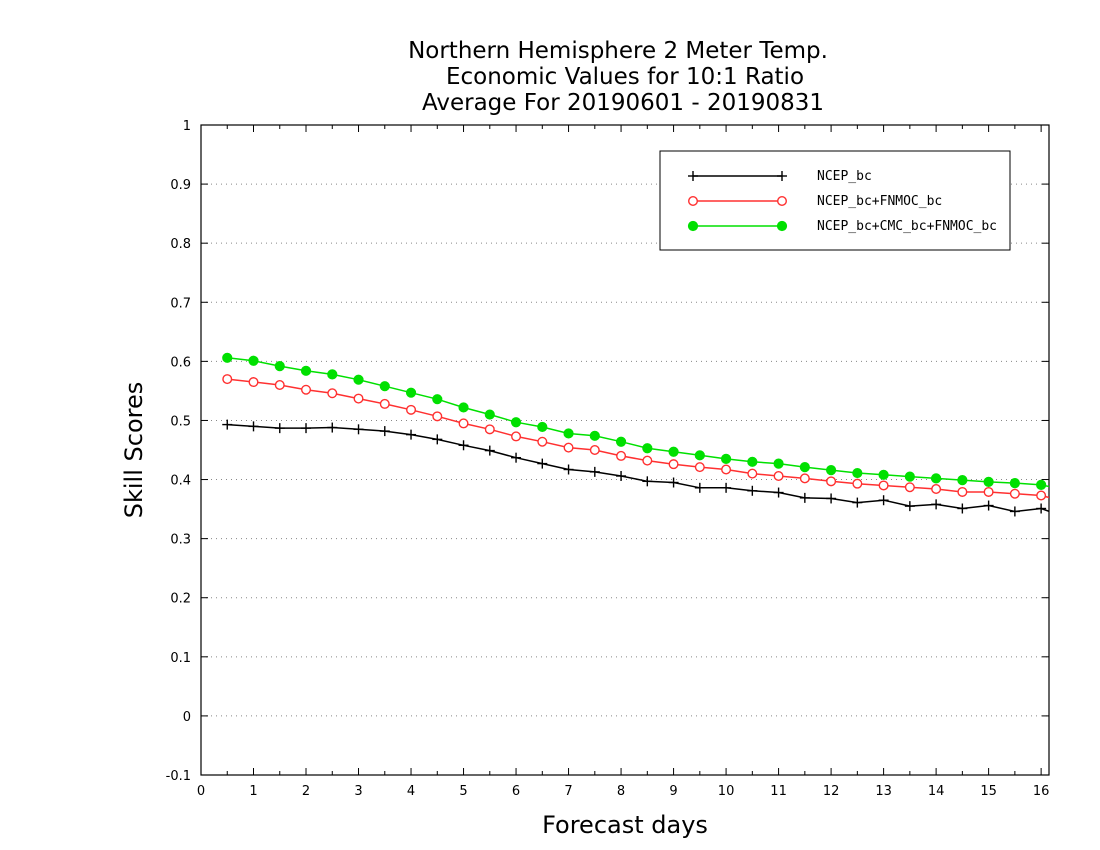 This screenshot has height=850, width=1100. Describe the element at coordinates (844, 176) in the screenshot. I see `legend-label: NCEP_bc` at that location.